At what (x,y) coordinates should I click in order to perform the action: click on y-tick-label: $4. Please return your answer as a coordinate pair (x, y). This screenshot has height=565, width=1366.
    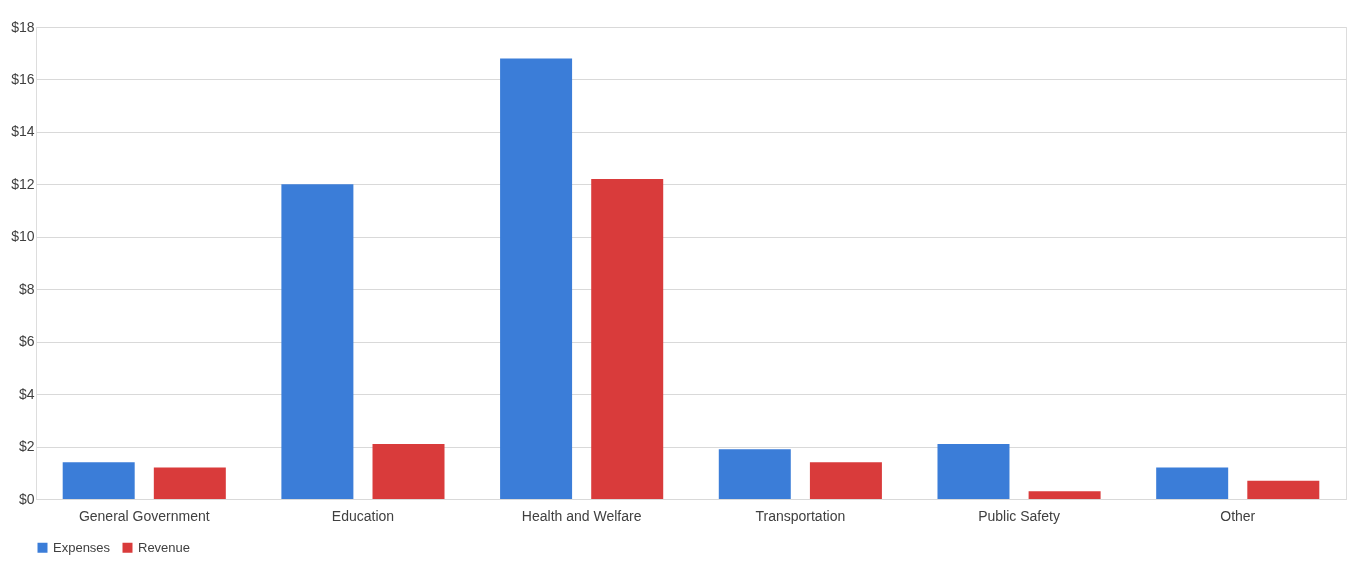
    Looking at the image, I should click on (26, 393).